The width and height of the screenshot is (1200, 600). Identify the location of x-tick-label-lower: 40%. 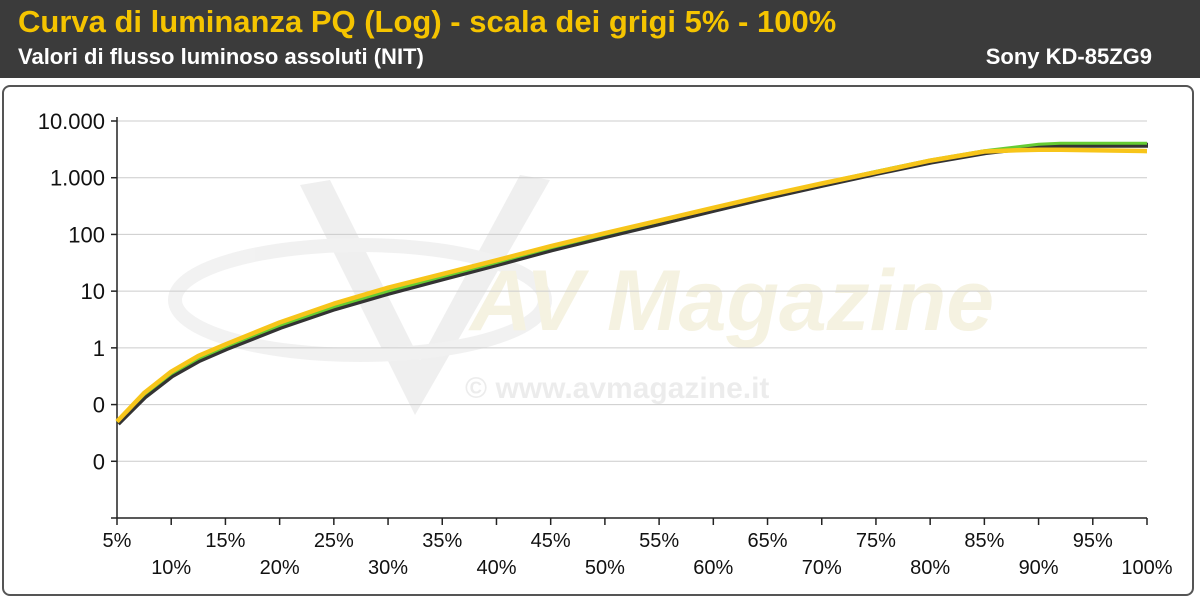
(496, 568).